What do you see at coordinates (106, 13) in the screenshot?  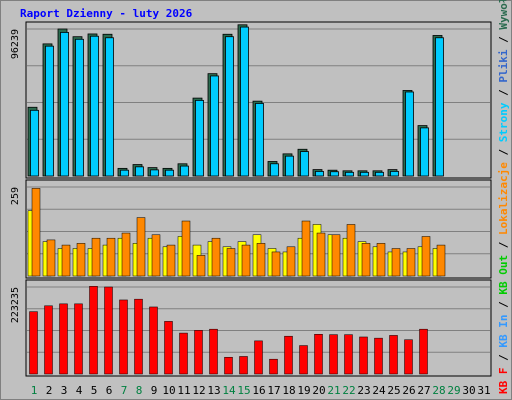 I see `chart-title: Raport Dzienny - luty 2026` at bounding box center [106, 13].